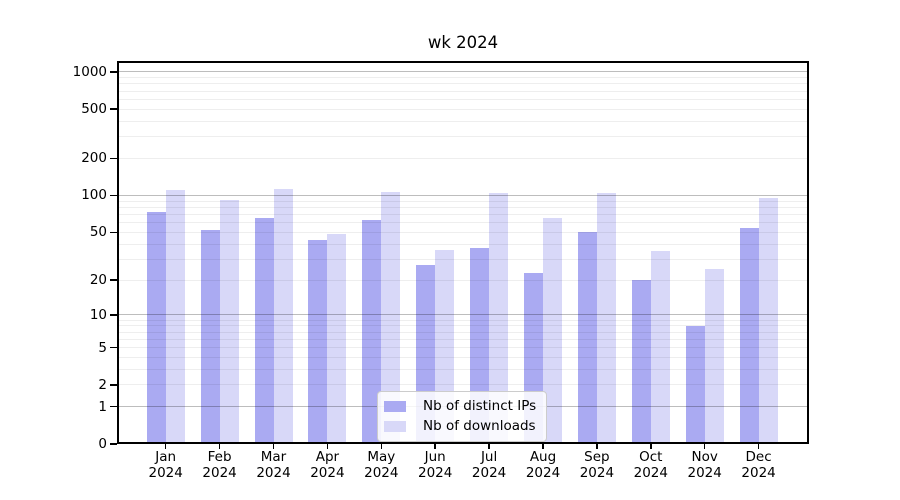  What do you see at coordinates (273, 465) in the screenshot?
I see `x-tick-label-mar: Mar 2024` at bounding box center [273, 465].